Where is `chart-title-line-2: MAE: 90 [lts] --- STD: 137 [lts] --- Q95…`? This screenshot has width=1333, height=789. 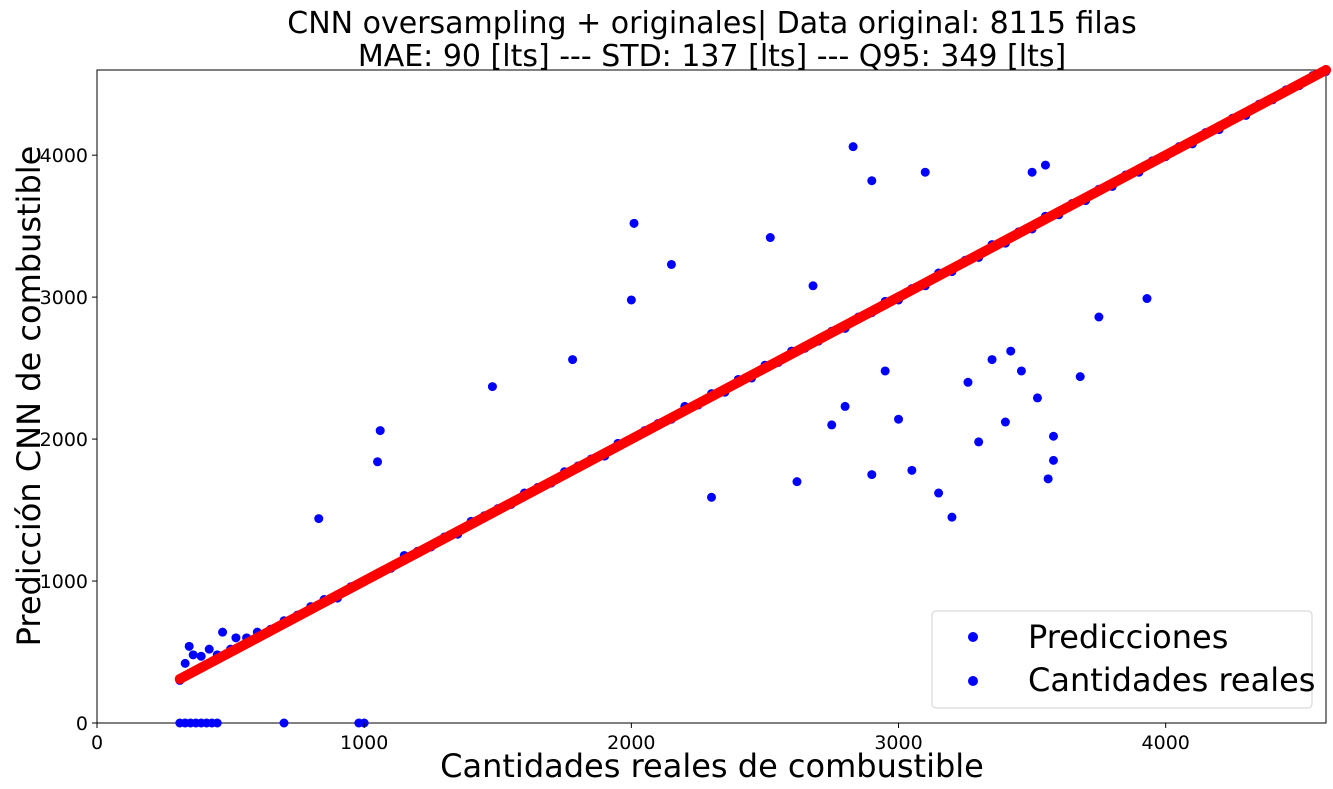
chart-title-line-2: MAE: 90 [lts] --- STD: 137 [lts] --- Q95… is located at coordinates (712, 56).